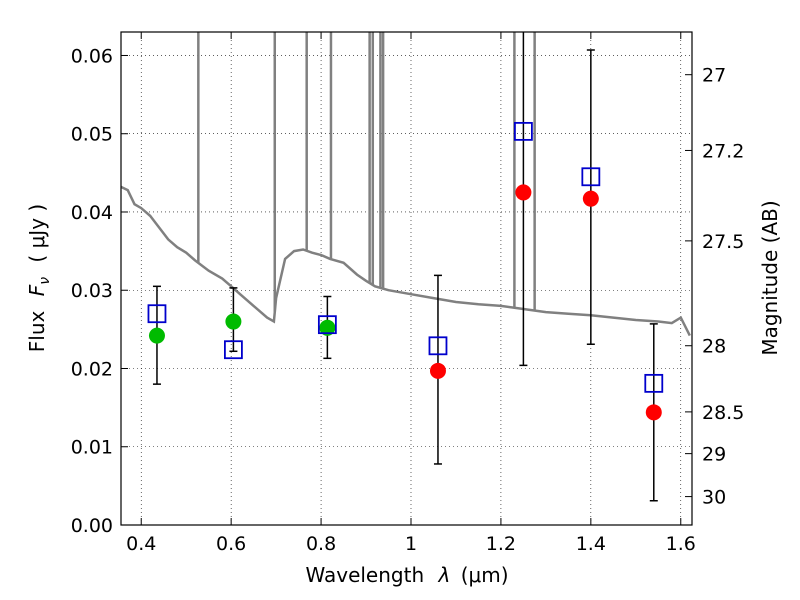 This screenshot has width=800, height=600. I want to click on x-tick-label: 1.4, so click(591, 544).